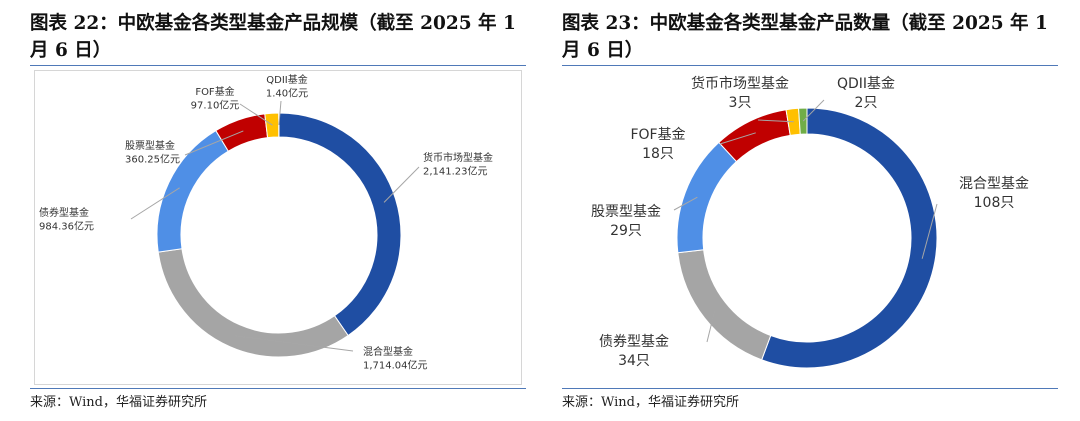  What do you see at coordinates (458, 157) in the screenshot?
I see `slice-name-label-0: 货币市场型基金` at bounding box center [458, 157].